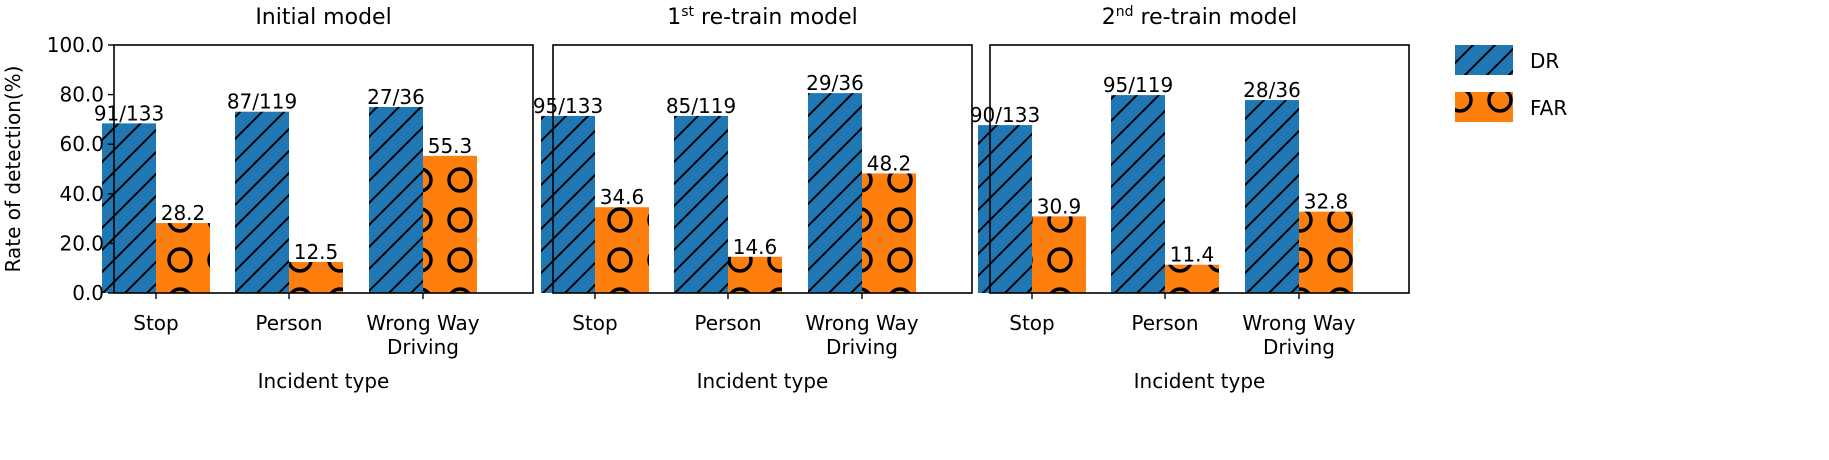 The image size is (1829, 460). Describe the element at coordinates (1326, 202) in the screenshot. I see `data-label-far-3: 32.8` at that location.